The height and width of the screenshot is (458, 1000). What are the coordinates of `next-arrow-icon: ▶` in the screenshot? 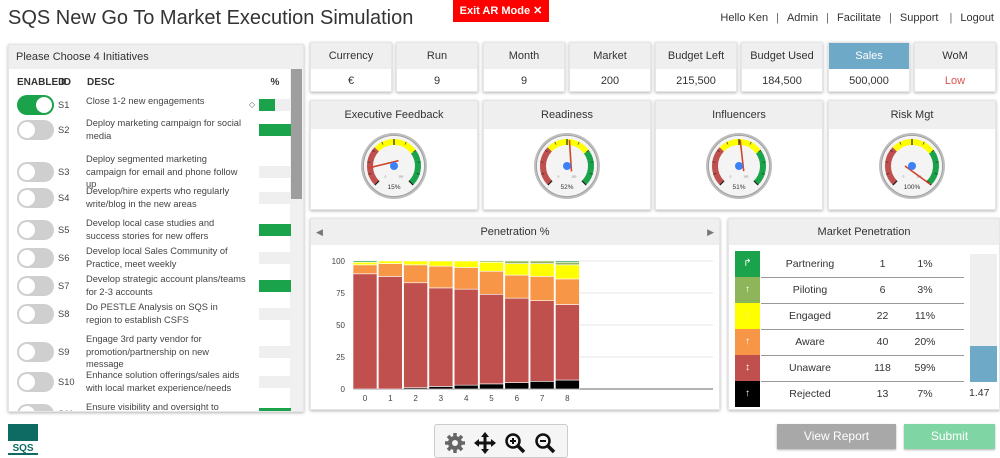 It's located at (710, 232).